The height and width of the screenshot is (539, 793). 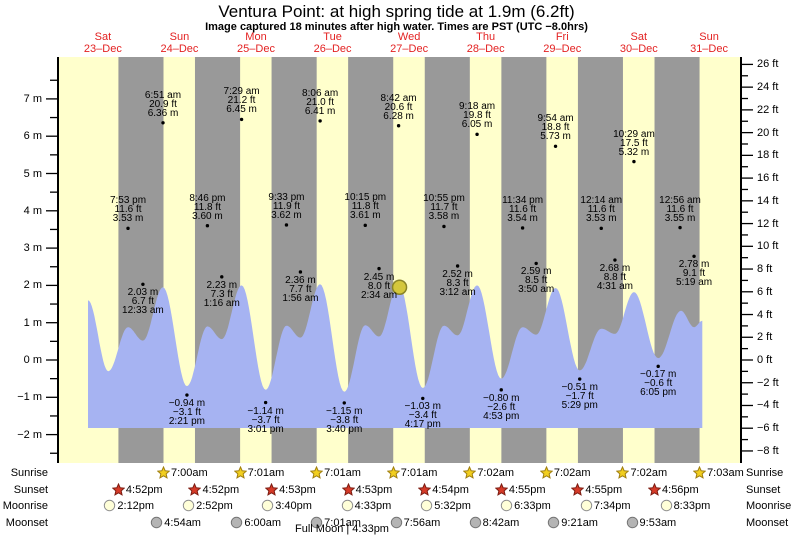 What do you see at coordinates (457, 284) in the screenshot?
I see `tide-annotation: 2.52 m 8.3 ft 3:12 am` at bounding box center [457, 284].